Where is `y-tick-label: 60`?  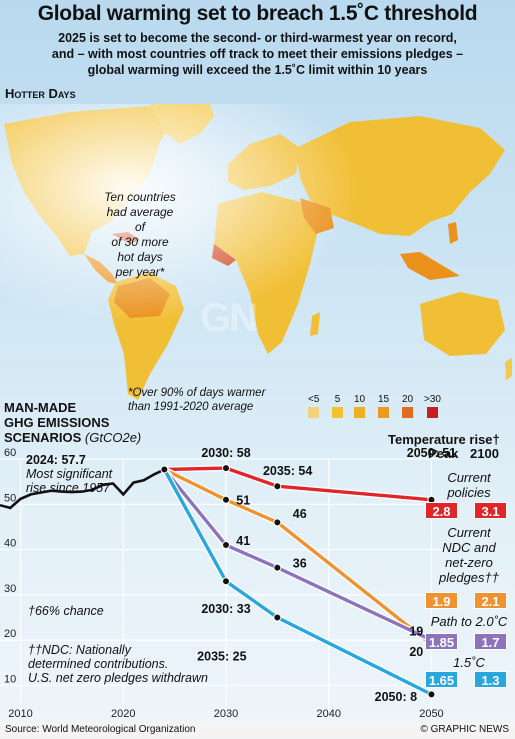 y-tick-label: 60 is located at coordinates (10, 453).